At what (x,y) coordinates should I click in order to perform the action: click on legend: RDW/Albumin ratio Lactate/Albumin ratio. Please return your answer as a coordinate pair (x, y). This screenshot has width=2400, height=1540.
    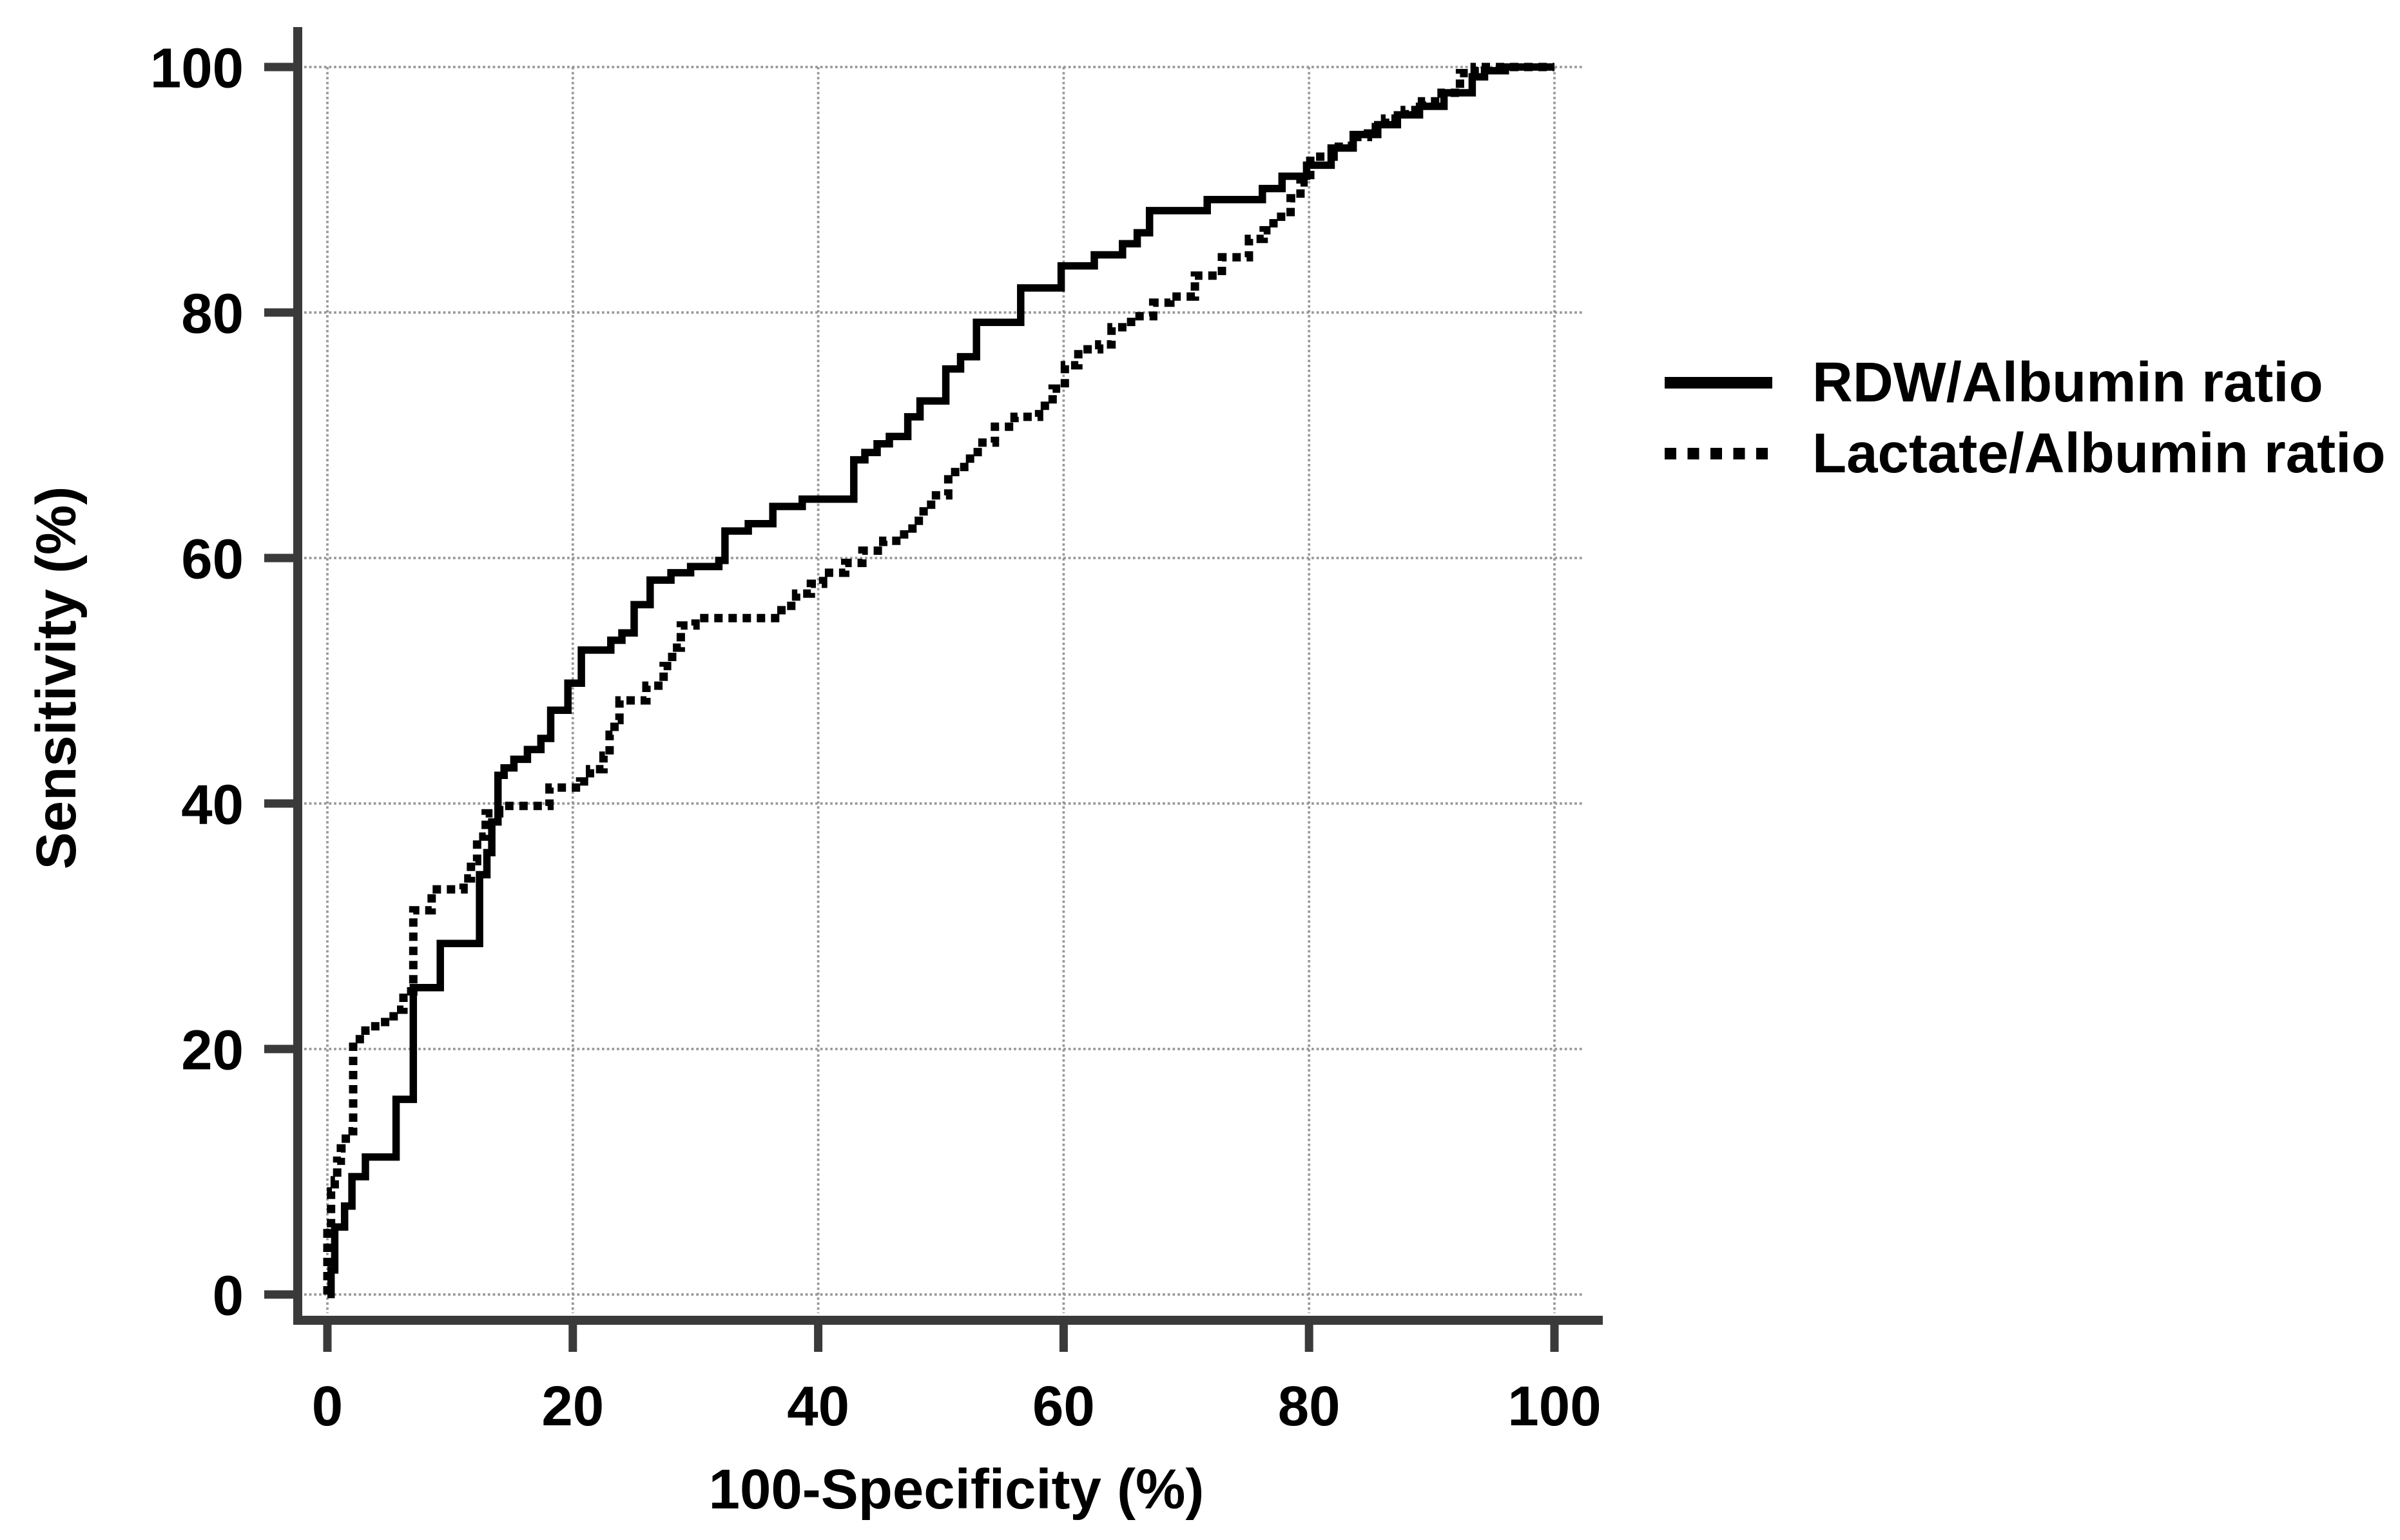
    Looking at the image, I should click on (2025, 421).